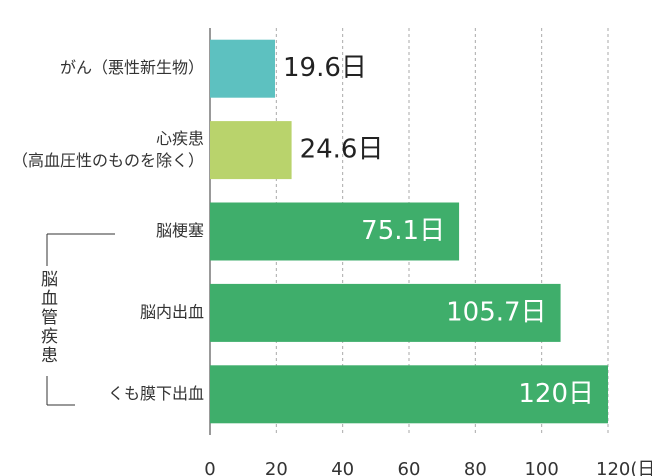 This screenshot has height=476, width=652. I want to click on x-tick-label: 100, so click(541, 467).